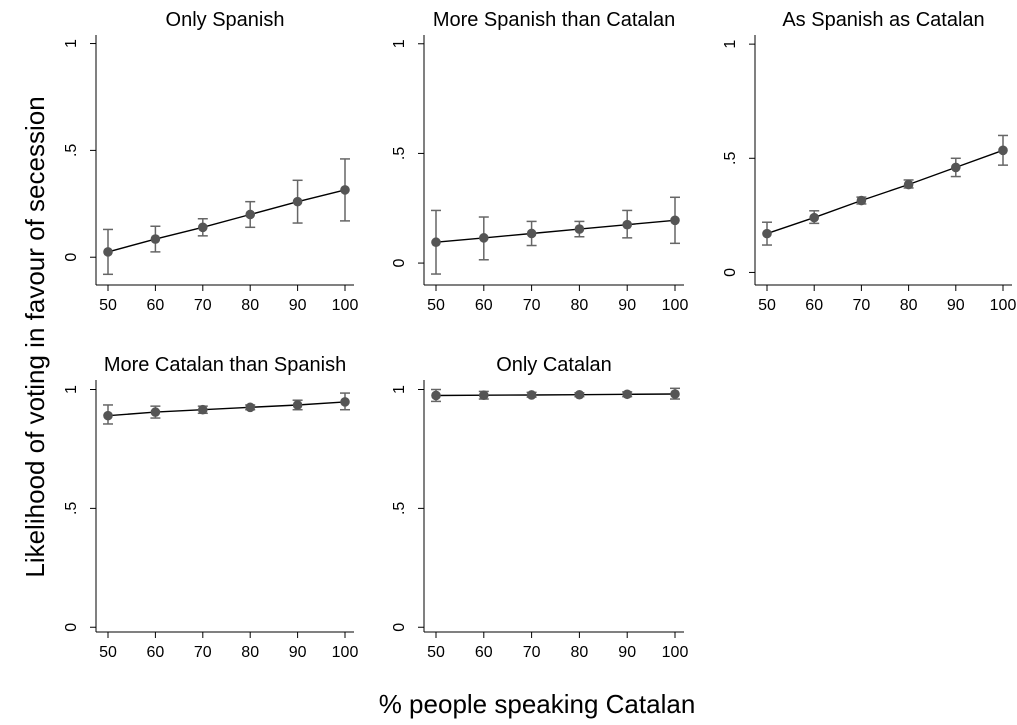  I want to click on panel-title: More Catalan than Spanish, so click(225, 365).